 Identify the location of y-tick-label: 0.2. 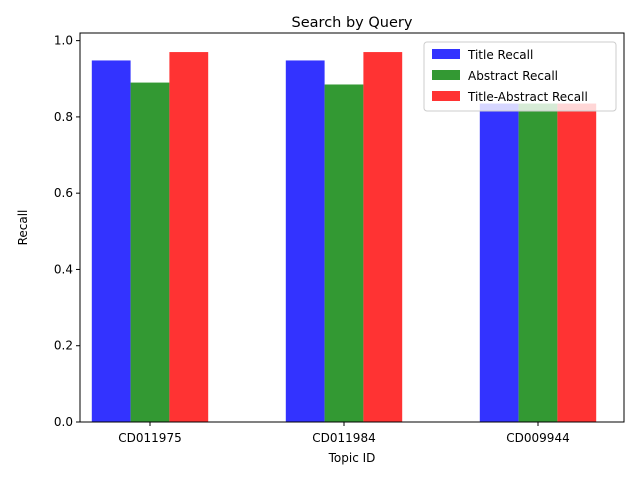
(63, 346).